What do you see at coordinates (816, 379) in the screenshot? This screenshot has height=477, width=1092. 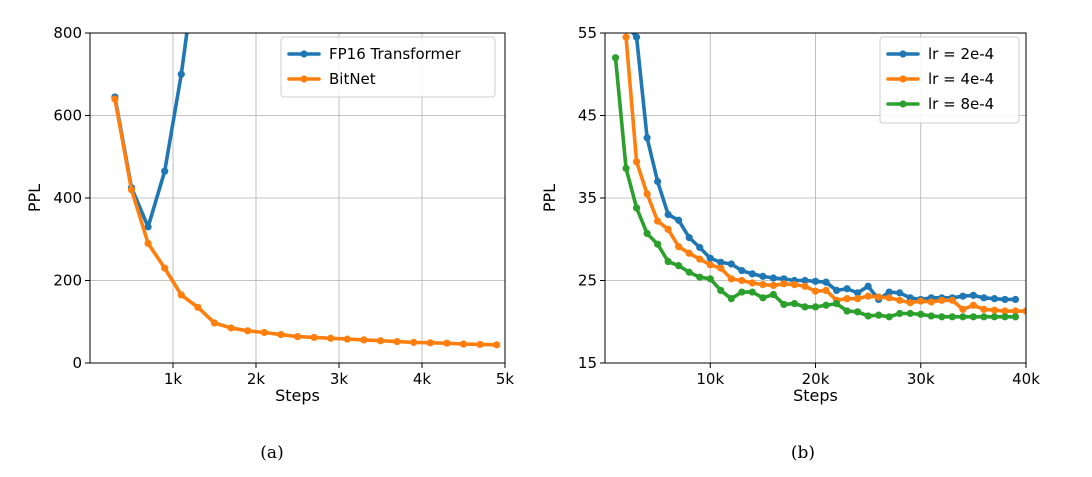 I see `x-tick-label: 20k` at bounding box center [816, 379].